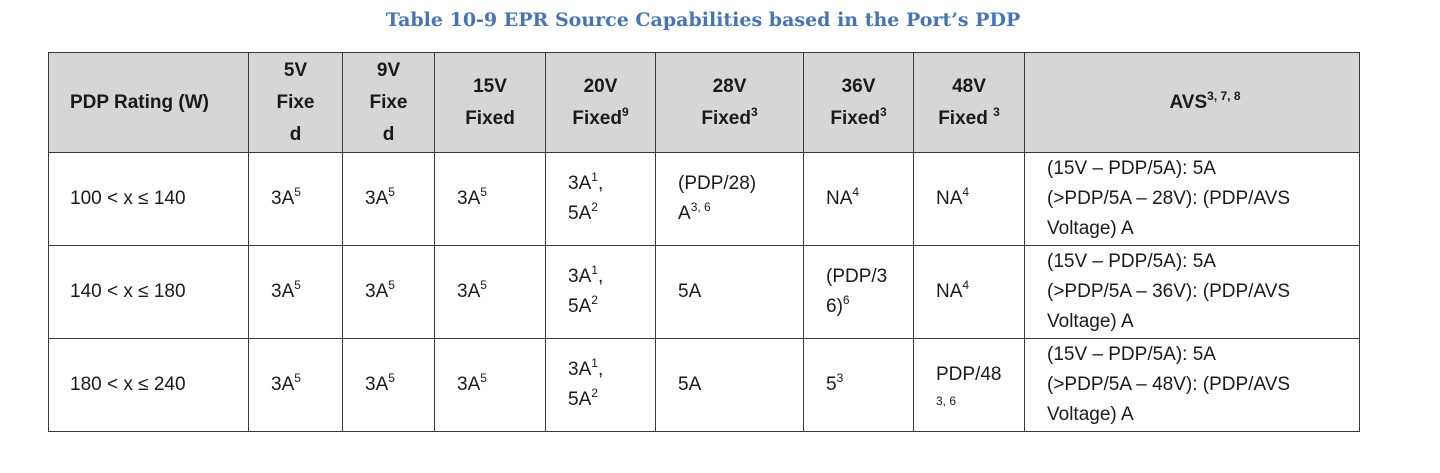 The height and width of the screenshot is (473, 1440). I want to click on header-5v-fixed: 5V Fixe d, so click(295, 102).